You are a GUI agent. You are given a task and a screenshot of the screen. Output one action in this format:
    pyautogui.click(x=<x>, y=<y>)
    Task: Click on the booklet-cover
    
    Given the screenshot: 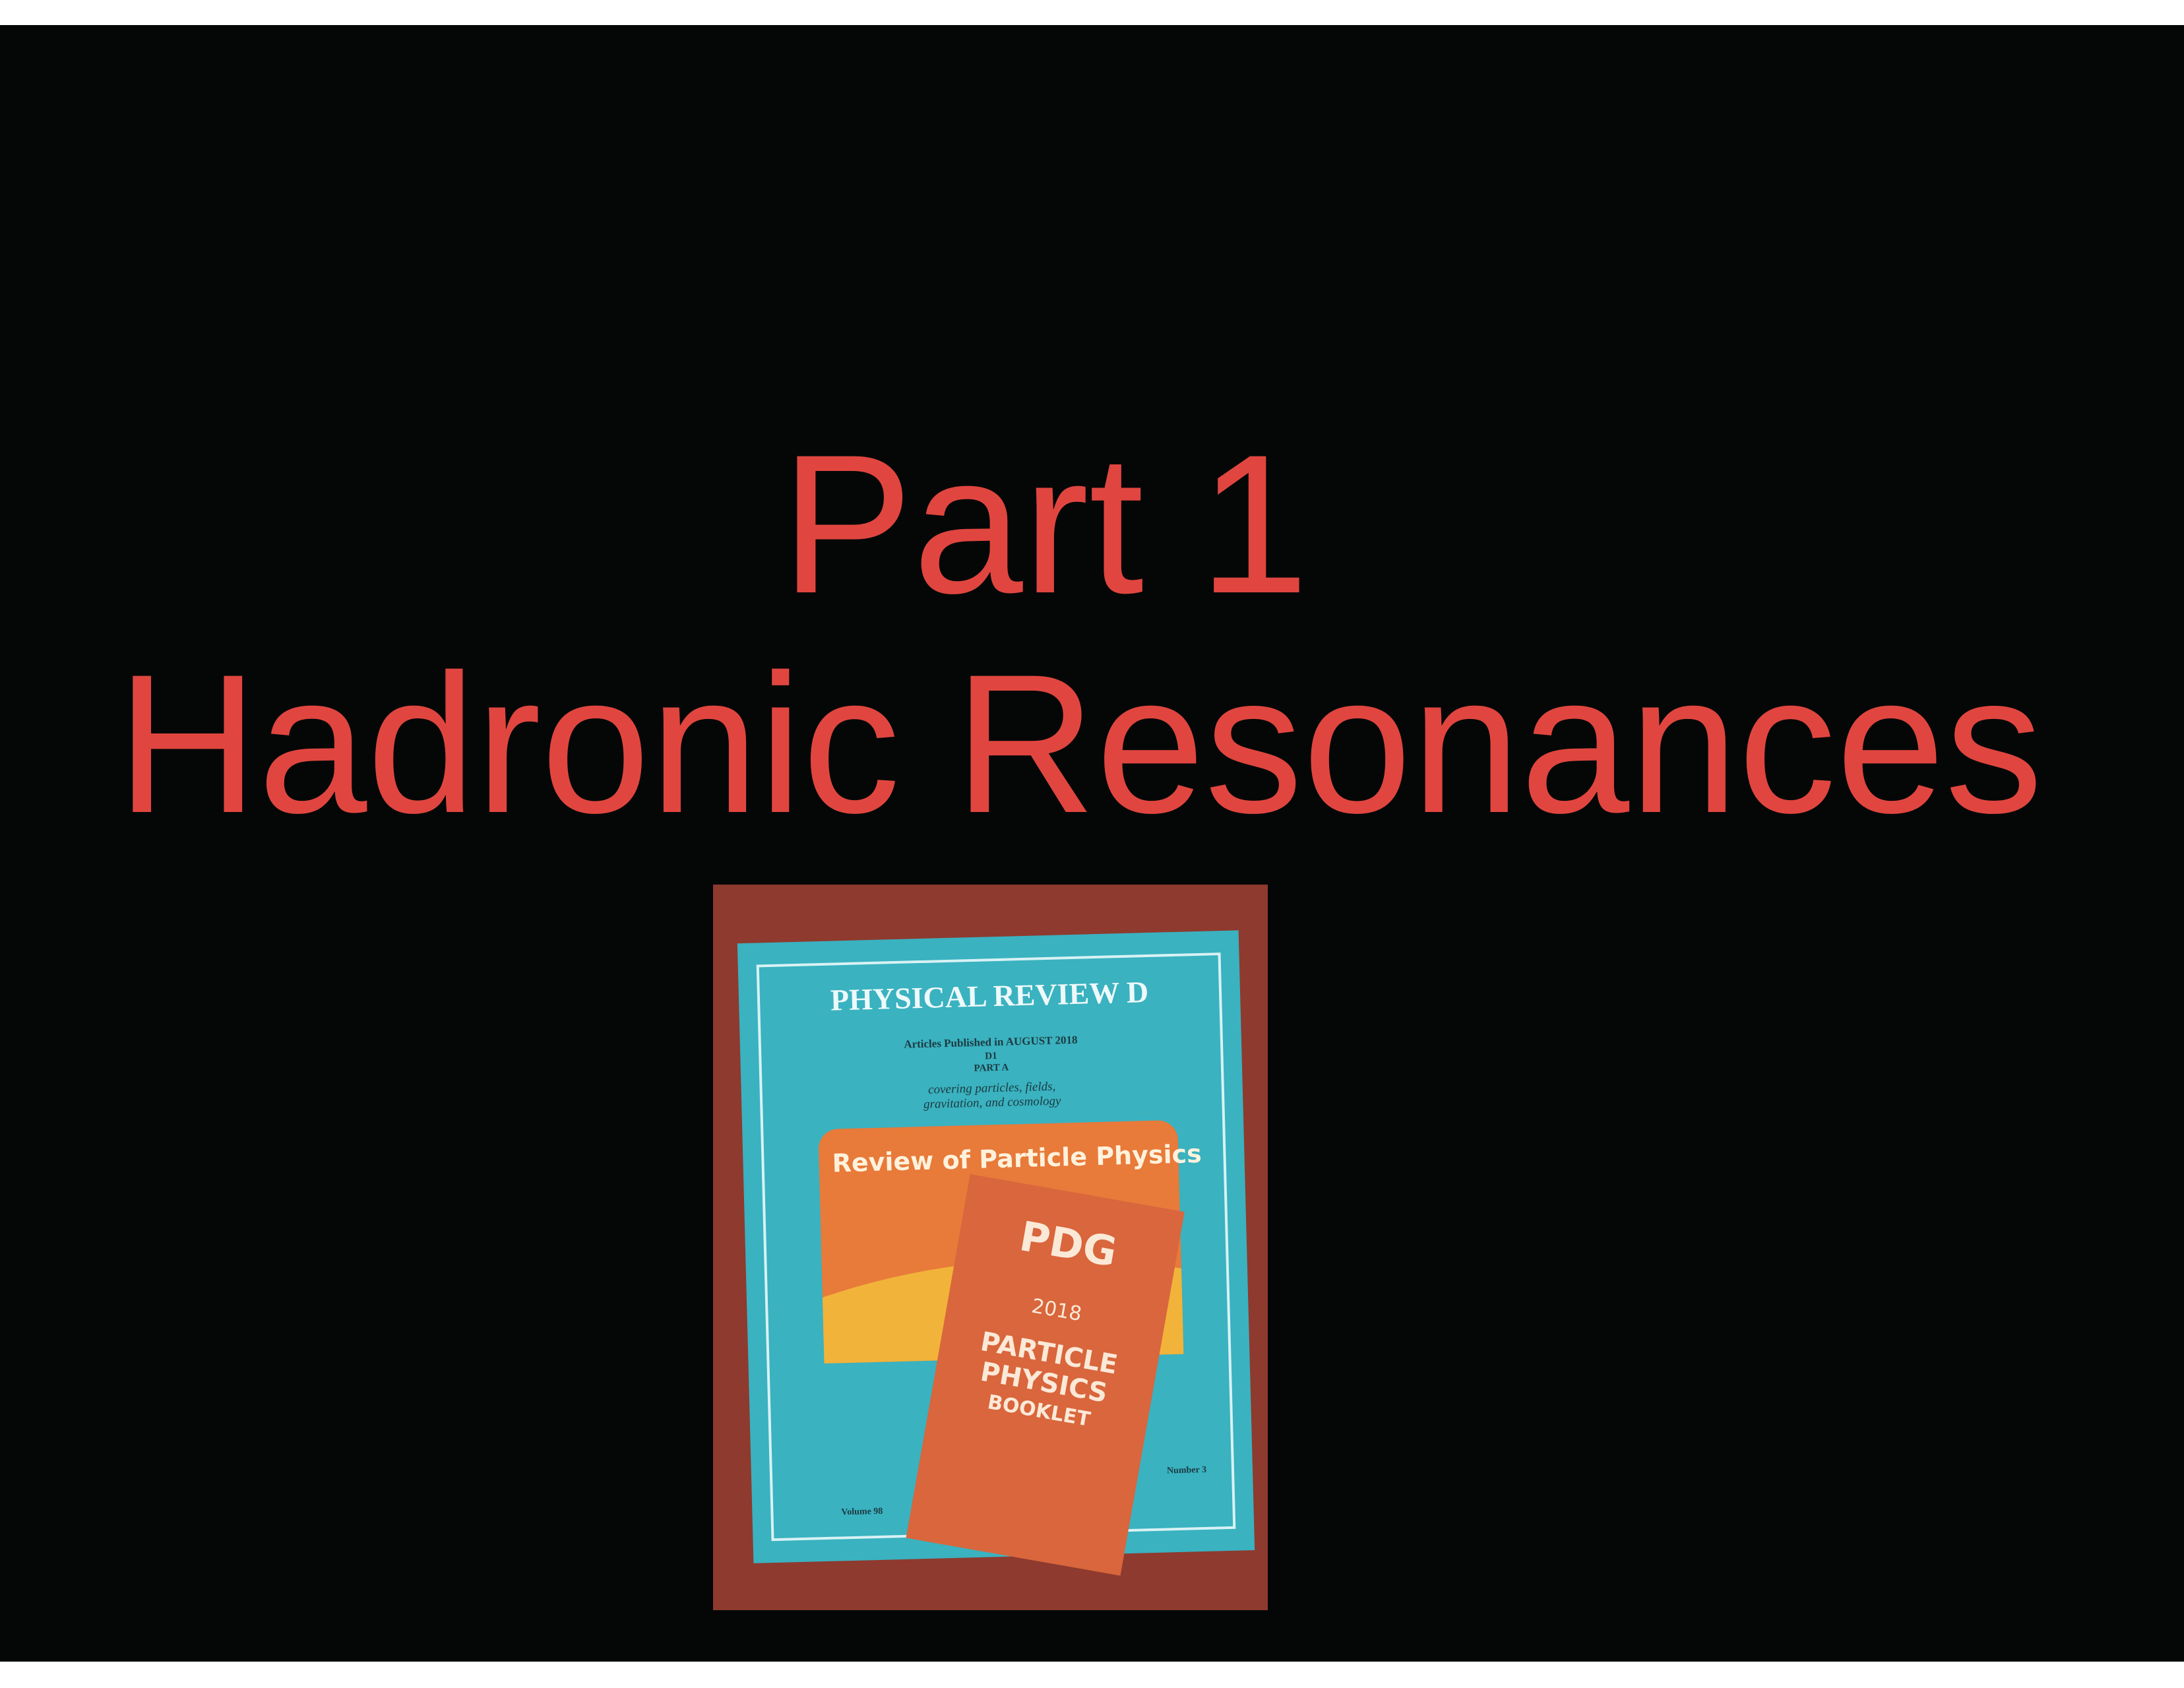 What is the action you would take?
    pyautogui.click(x=1045, y=1374)
    